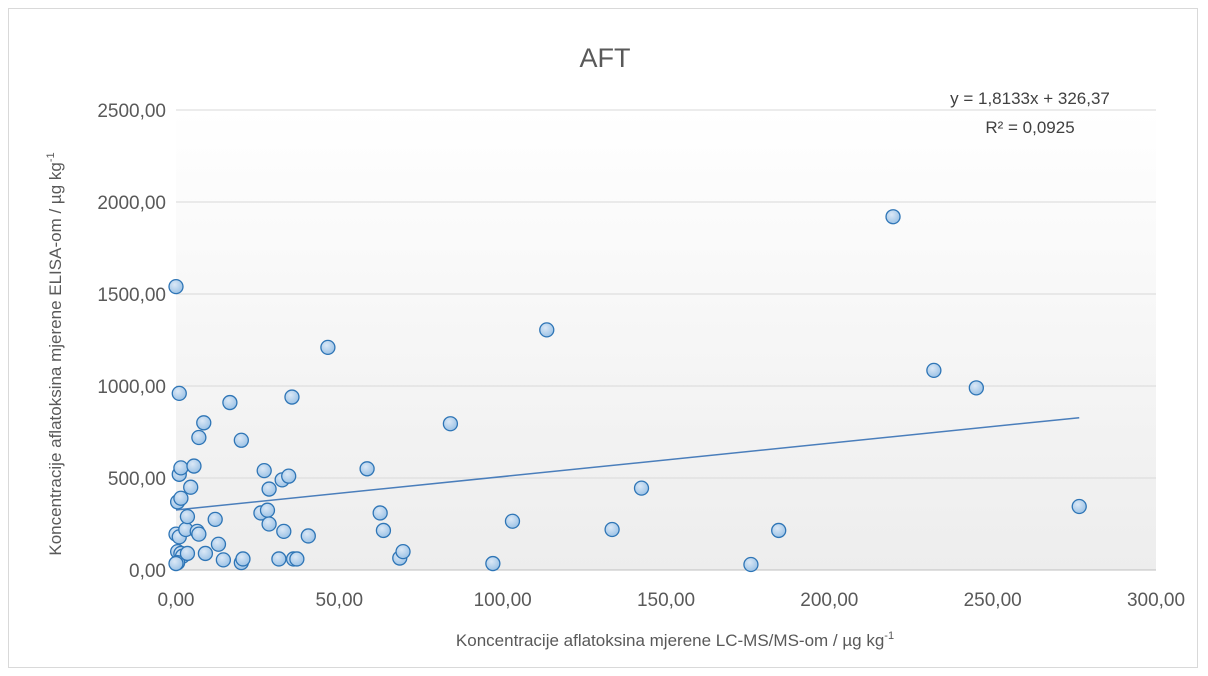 The image size is (1208, 676). Describe the element at coordinates (627, 463) in the screenshot. I see `trendline` at that location.